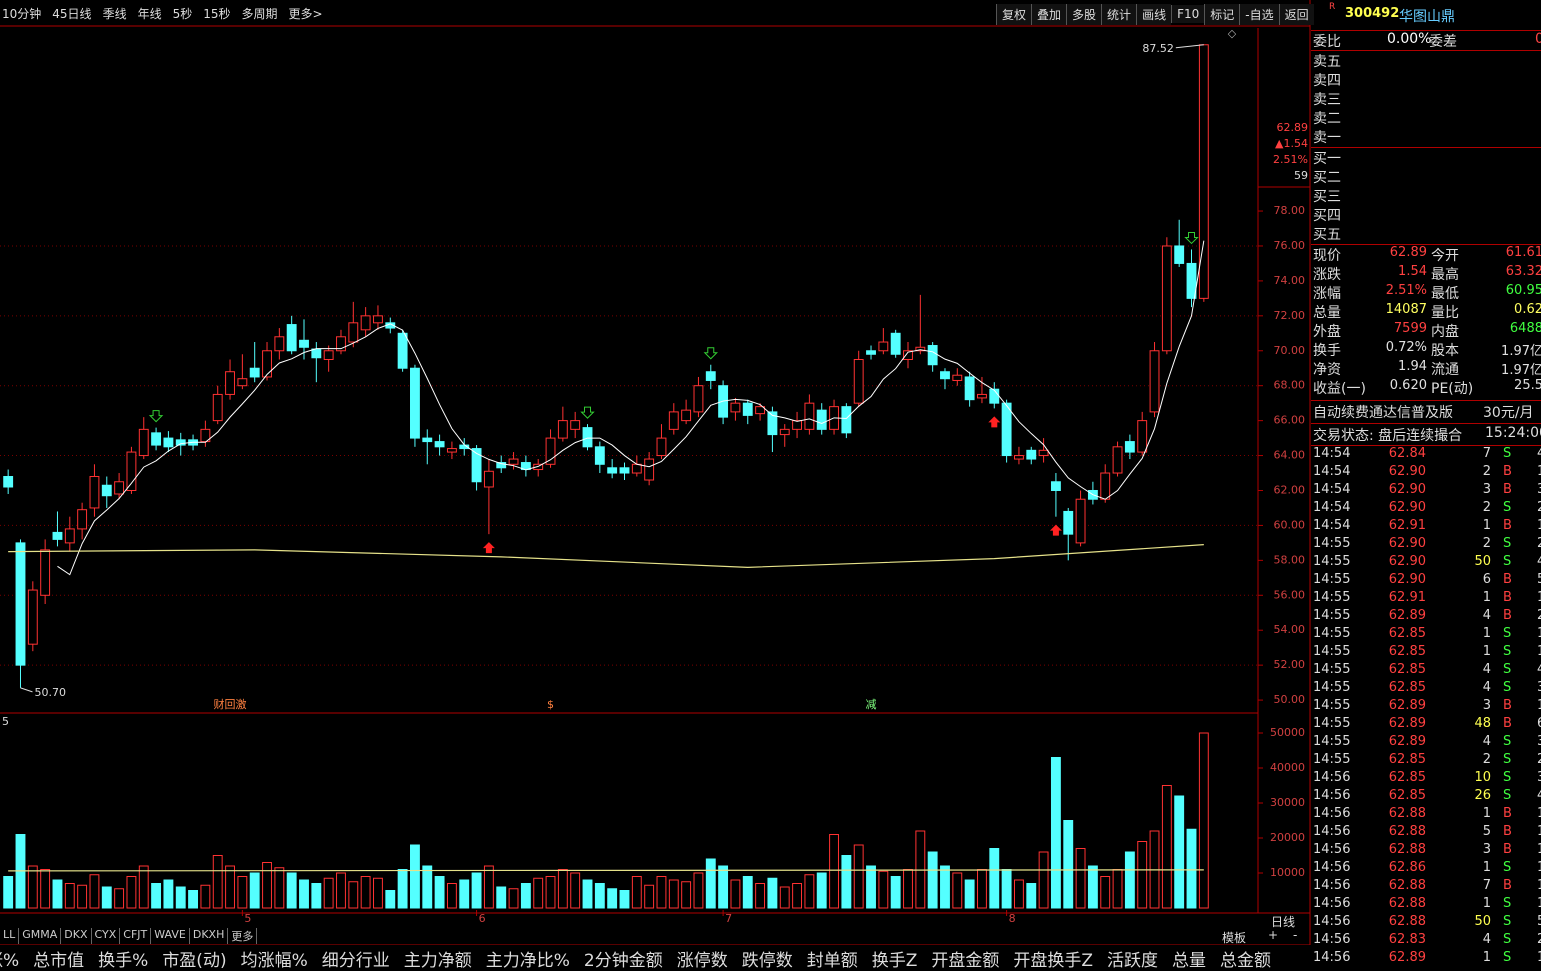 The image size is (1541, 971). I want to click on template-button: 模板, so click(1234, 938).